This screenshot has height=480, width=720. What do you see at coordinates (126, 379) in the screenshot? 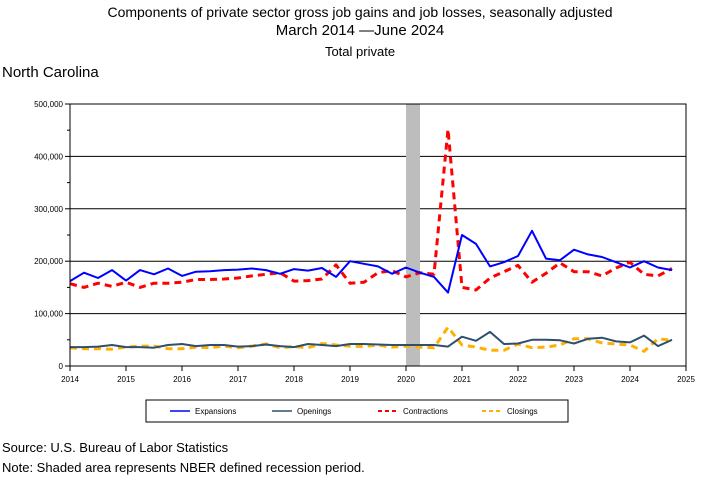
I see `x-tick-label: 2015` at bounding box center [126, 379].